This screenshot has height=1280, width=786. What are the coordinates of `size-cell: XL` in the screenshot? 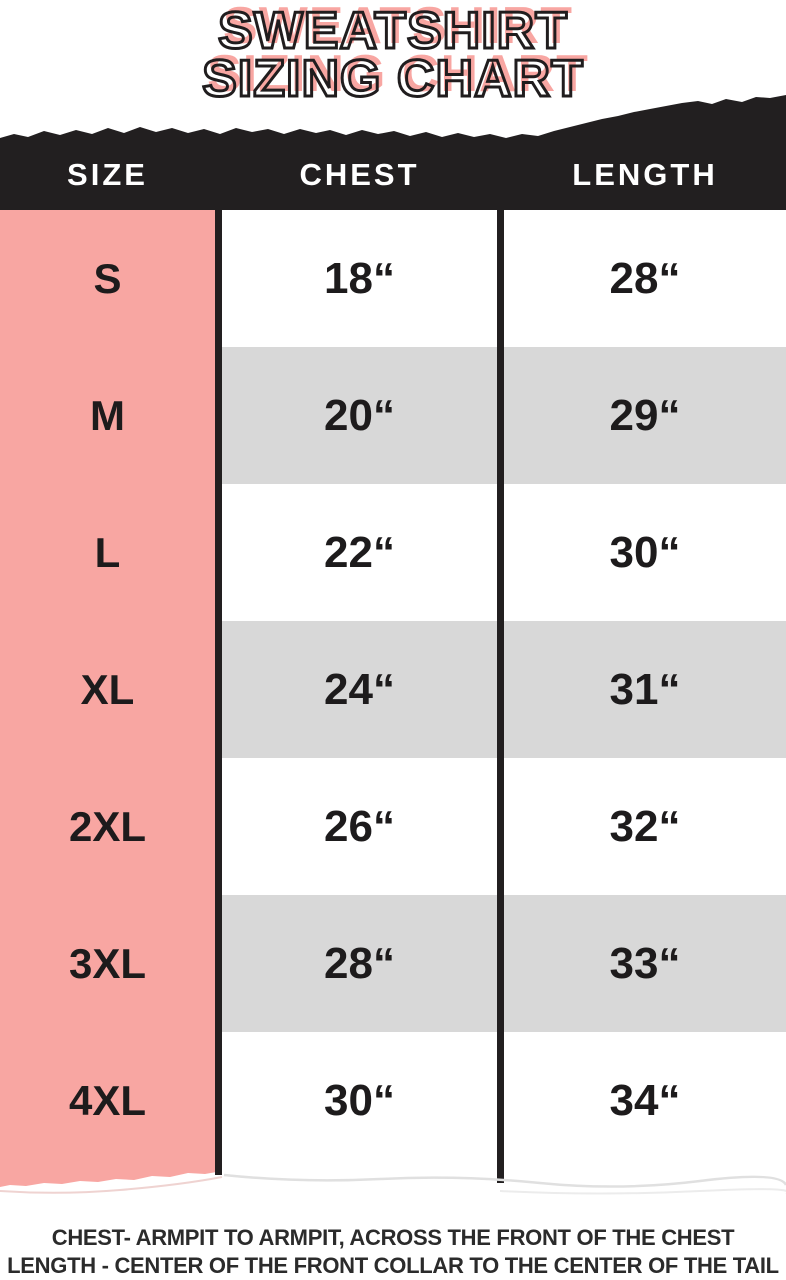 It's located at (107, 689).